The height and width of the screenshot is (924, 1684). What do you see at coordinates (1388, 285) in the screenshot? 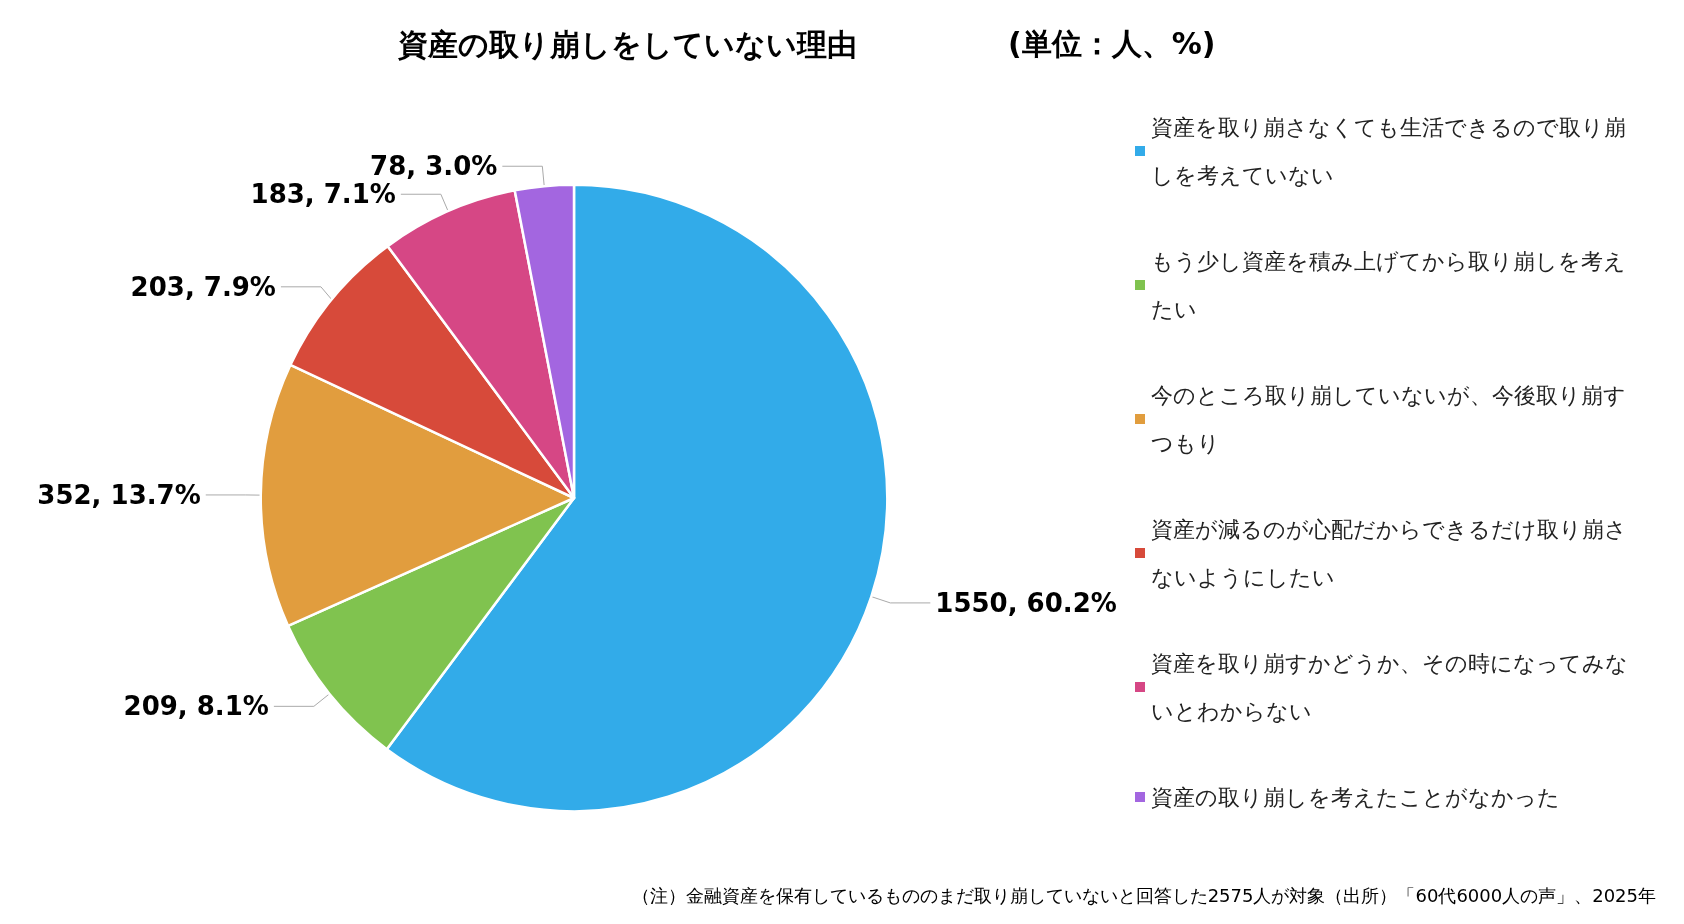
I see `legend-label: もう少し資産を積み上げてから取り崩しを考えたい` at bounding box center [1388, 285].